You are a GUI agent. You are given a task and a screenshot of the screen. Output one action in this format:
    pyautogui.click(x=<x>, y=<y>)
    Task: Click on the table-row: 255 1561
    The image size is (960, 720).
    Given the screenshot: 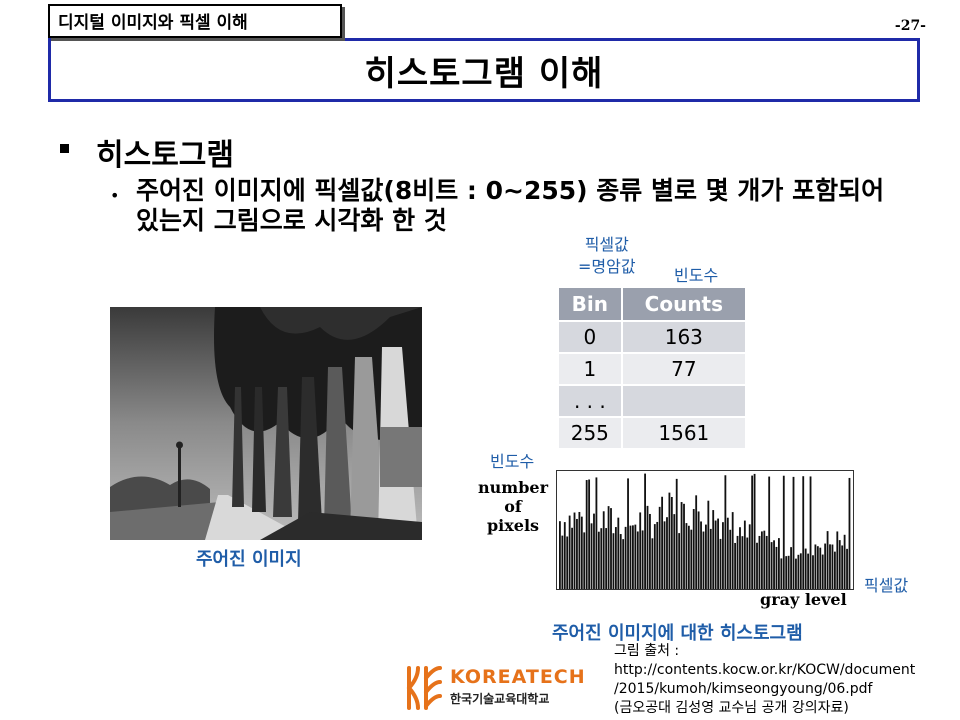 What is the action you would take?
    pyautogui.click(x=652, y=433)
    